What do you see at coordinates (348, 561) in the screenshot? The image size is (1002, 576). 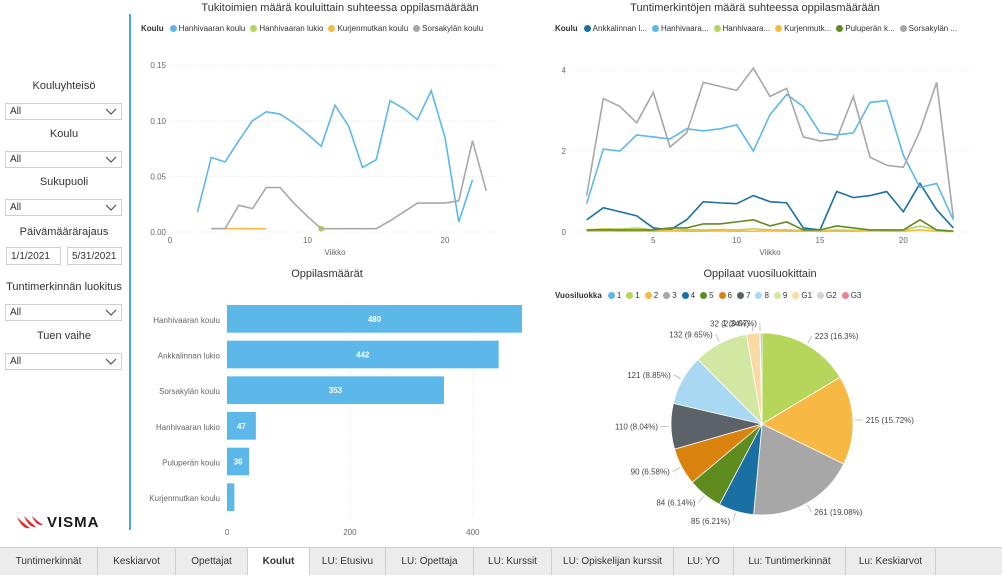 I see `tab-lu-etusivu: LU: Etusivu` at bounding box center [348, 561].